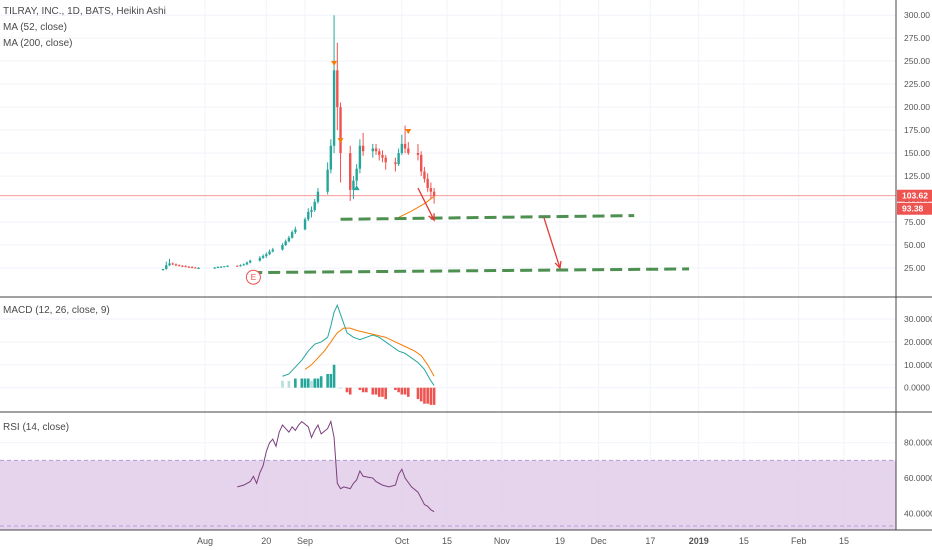 Image resolution: width=932 pixels, height=550 pixels. Describe the element at coordinates (358, 354) in the screenshot. I see `macd-pane` at that location.